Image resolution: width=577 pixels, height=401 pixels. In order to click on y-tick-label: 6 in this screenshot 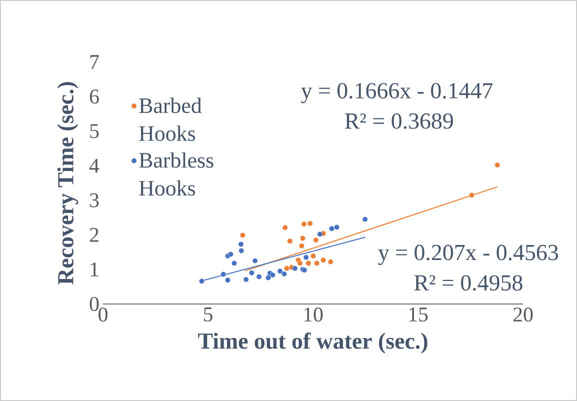, I will do `click(94, 97)`.